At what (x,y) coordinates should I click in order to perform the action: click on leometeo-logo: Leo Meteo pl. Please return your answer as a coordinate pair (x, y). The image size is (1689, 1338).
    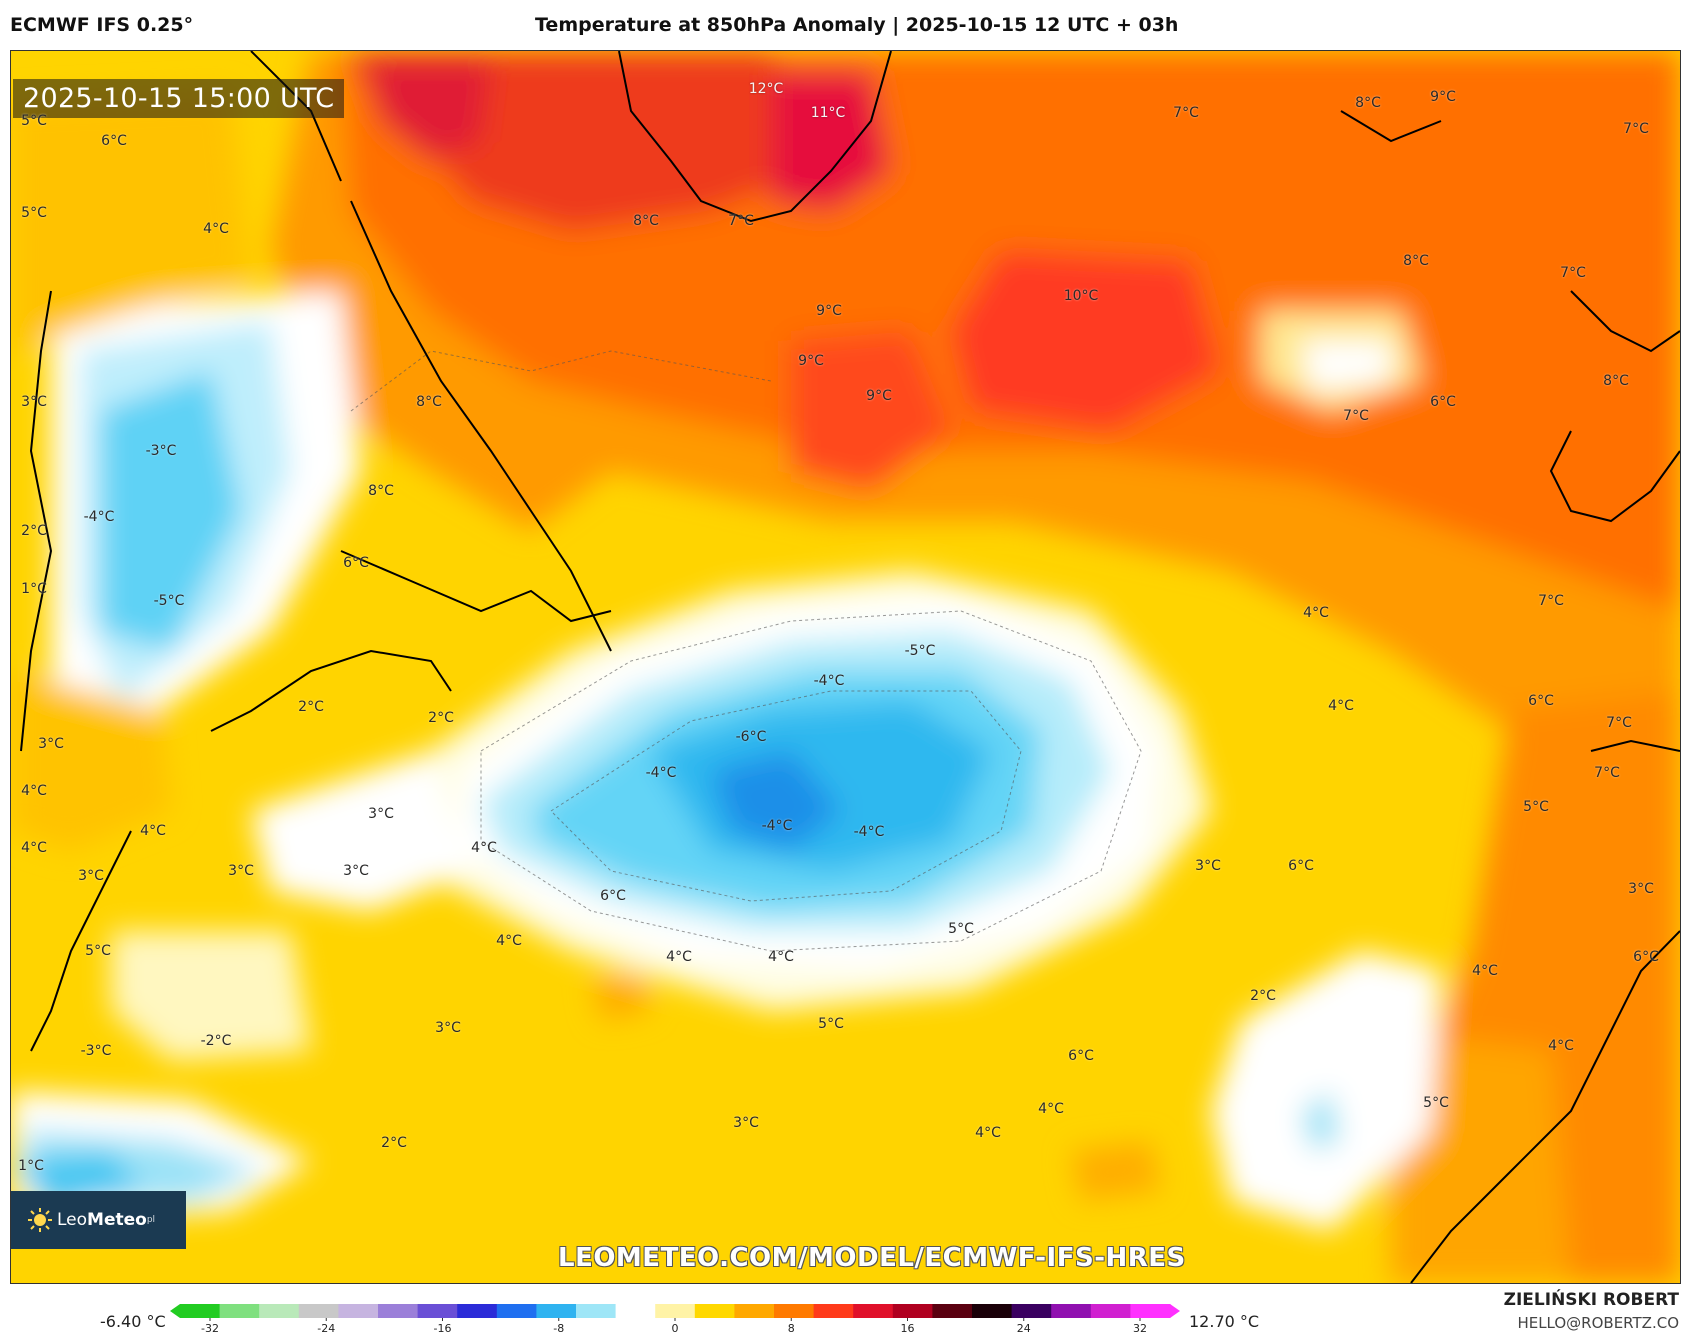
    Looking at the image, I should click on (98, 1220).